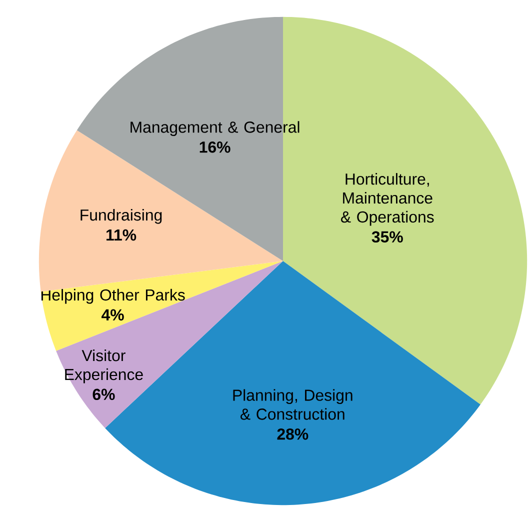 The image size is (531, 517). Describe the element at coordinates (121, 235) in the screenshot. I see `data-label: 11%` at that location.